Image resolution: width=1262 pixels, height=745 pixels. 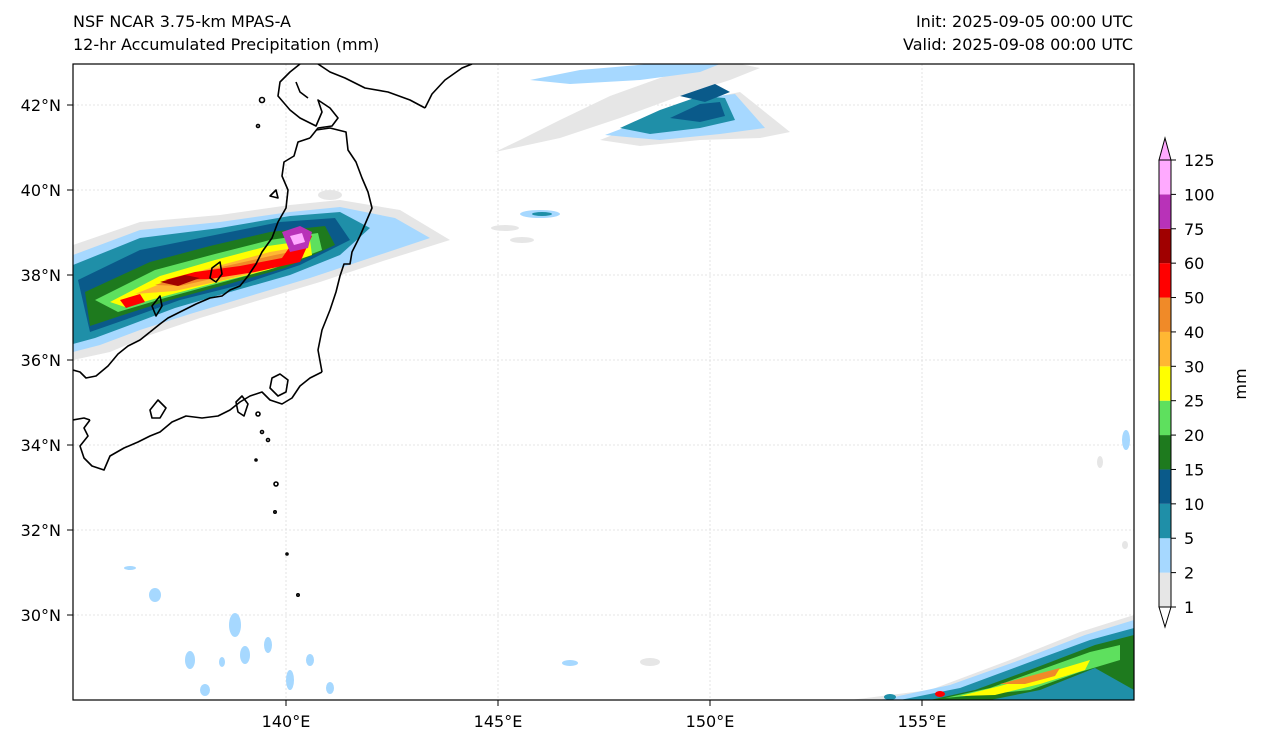 I want to click on colorbar-tick-label: 60, so click(x=1194, y=263).